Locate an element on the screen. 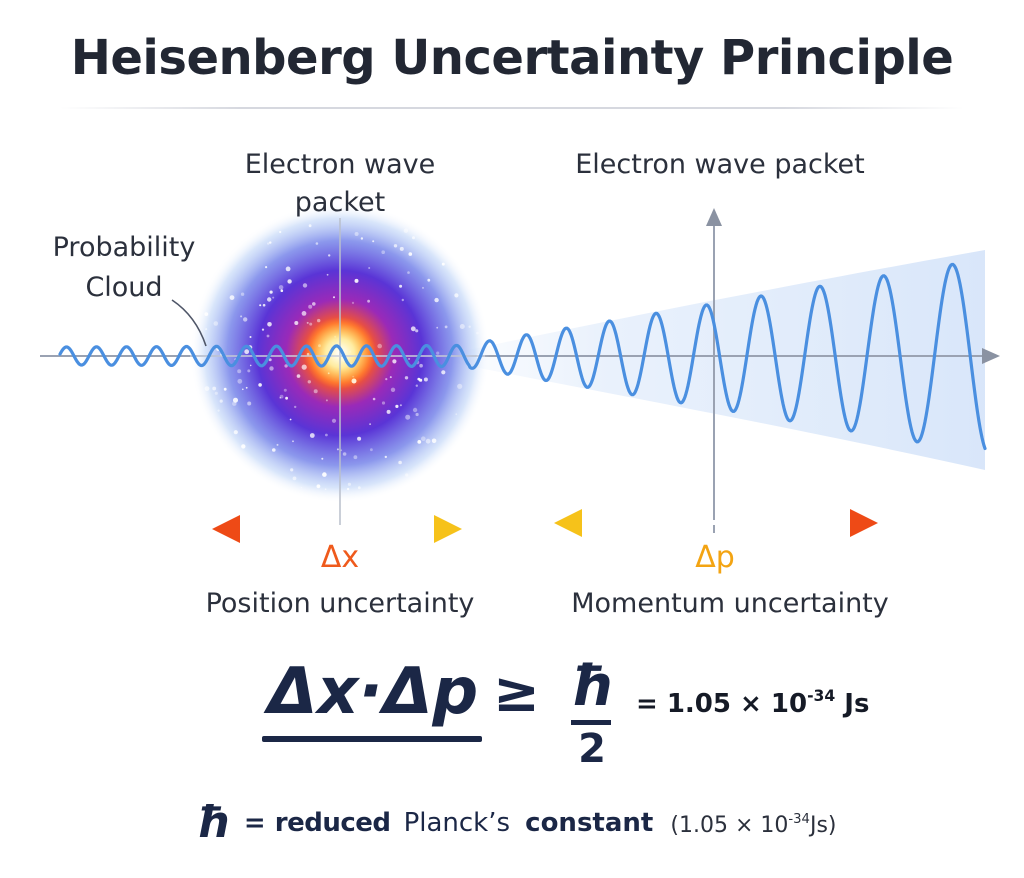 This screenshot has width=1024, height=878. note-constant: constant is located at coordinates (589, 823).